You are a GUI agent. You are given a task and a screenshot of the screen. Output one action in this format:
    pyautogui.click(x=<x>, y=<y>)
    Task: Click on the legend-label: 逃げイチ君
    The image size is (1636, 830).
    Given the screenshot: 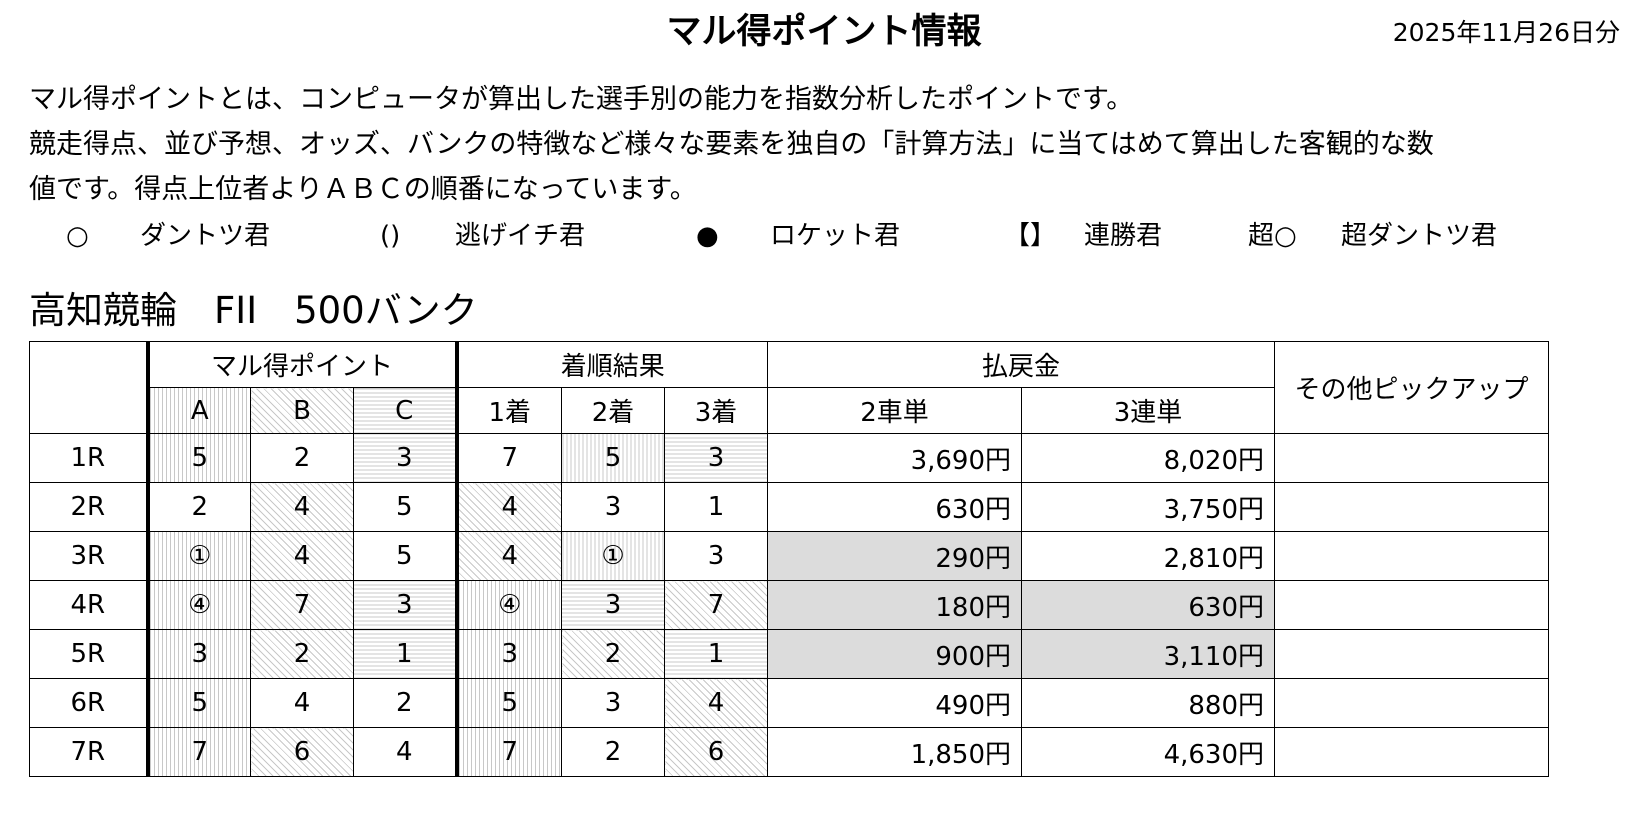 What is the action you would take?
    pyautogui.click(x=520, y=236)
    